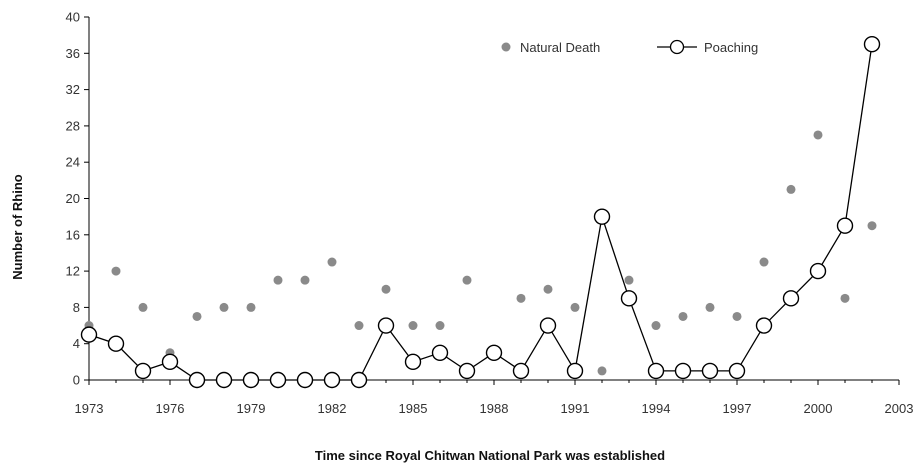 The width and height of the screenshot is (917, 468). I want to click on legend-poaching-marker, so click(677, 47).